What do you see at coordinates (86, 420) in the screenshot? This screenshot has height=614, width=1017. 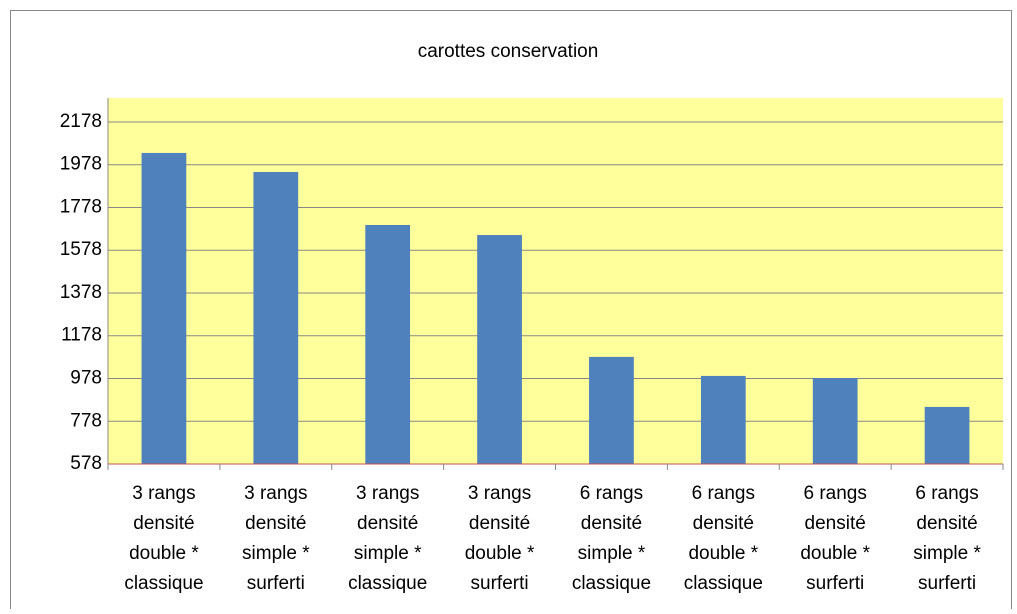 I see `y-tick-label: 778` at bounding box center [86, 420].